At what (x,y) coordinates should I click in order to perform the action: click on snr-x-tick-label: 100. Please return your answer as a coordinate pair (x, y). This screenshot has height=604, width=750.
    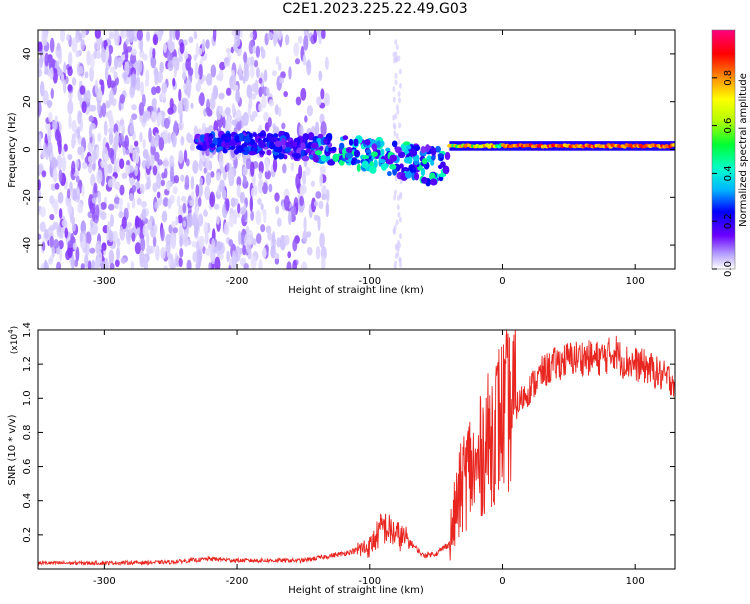
    Looking at the image, I should click on (635, 581).